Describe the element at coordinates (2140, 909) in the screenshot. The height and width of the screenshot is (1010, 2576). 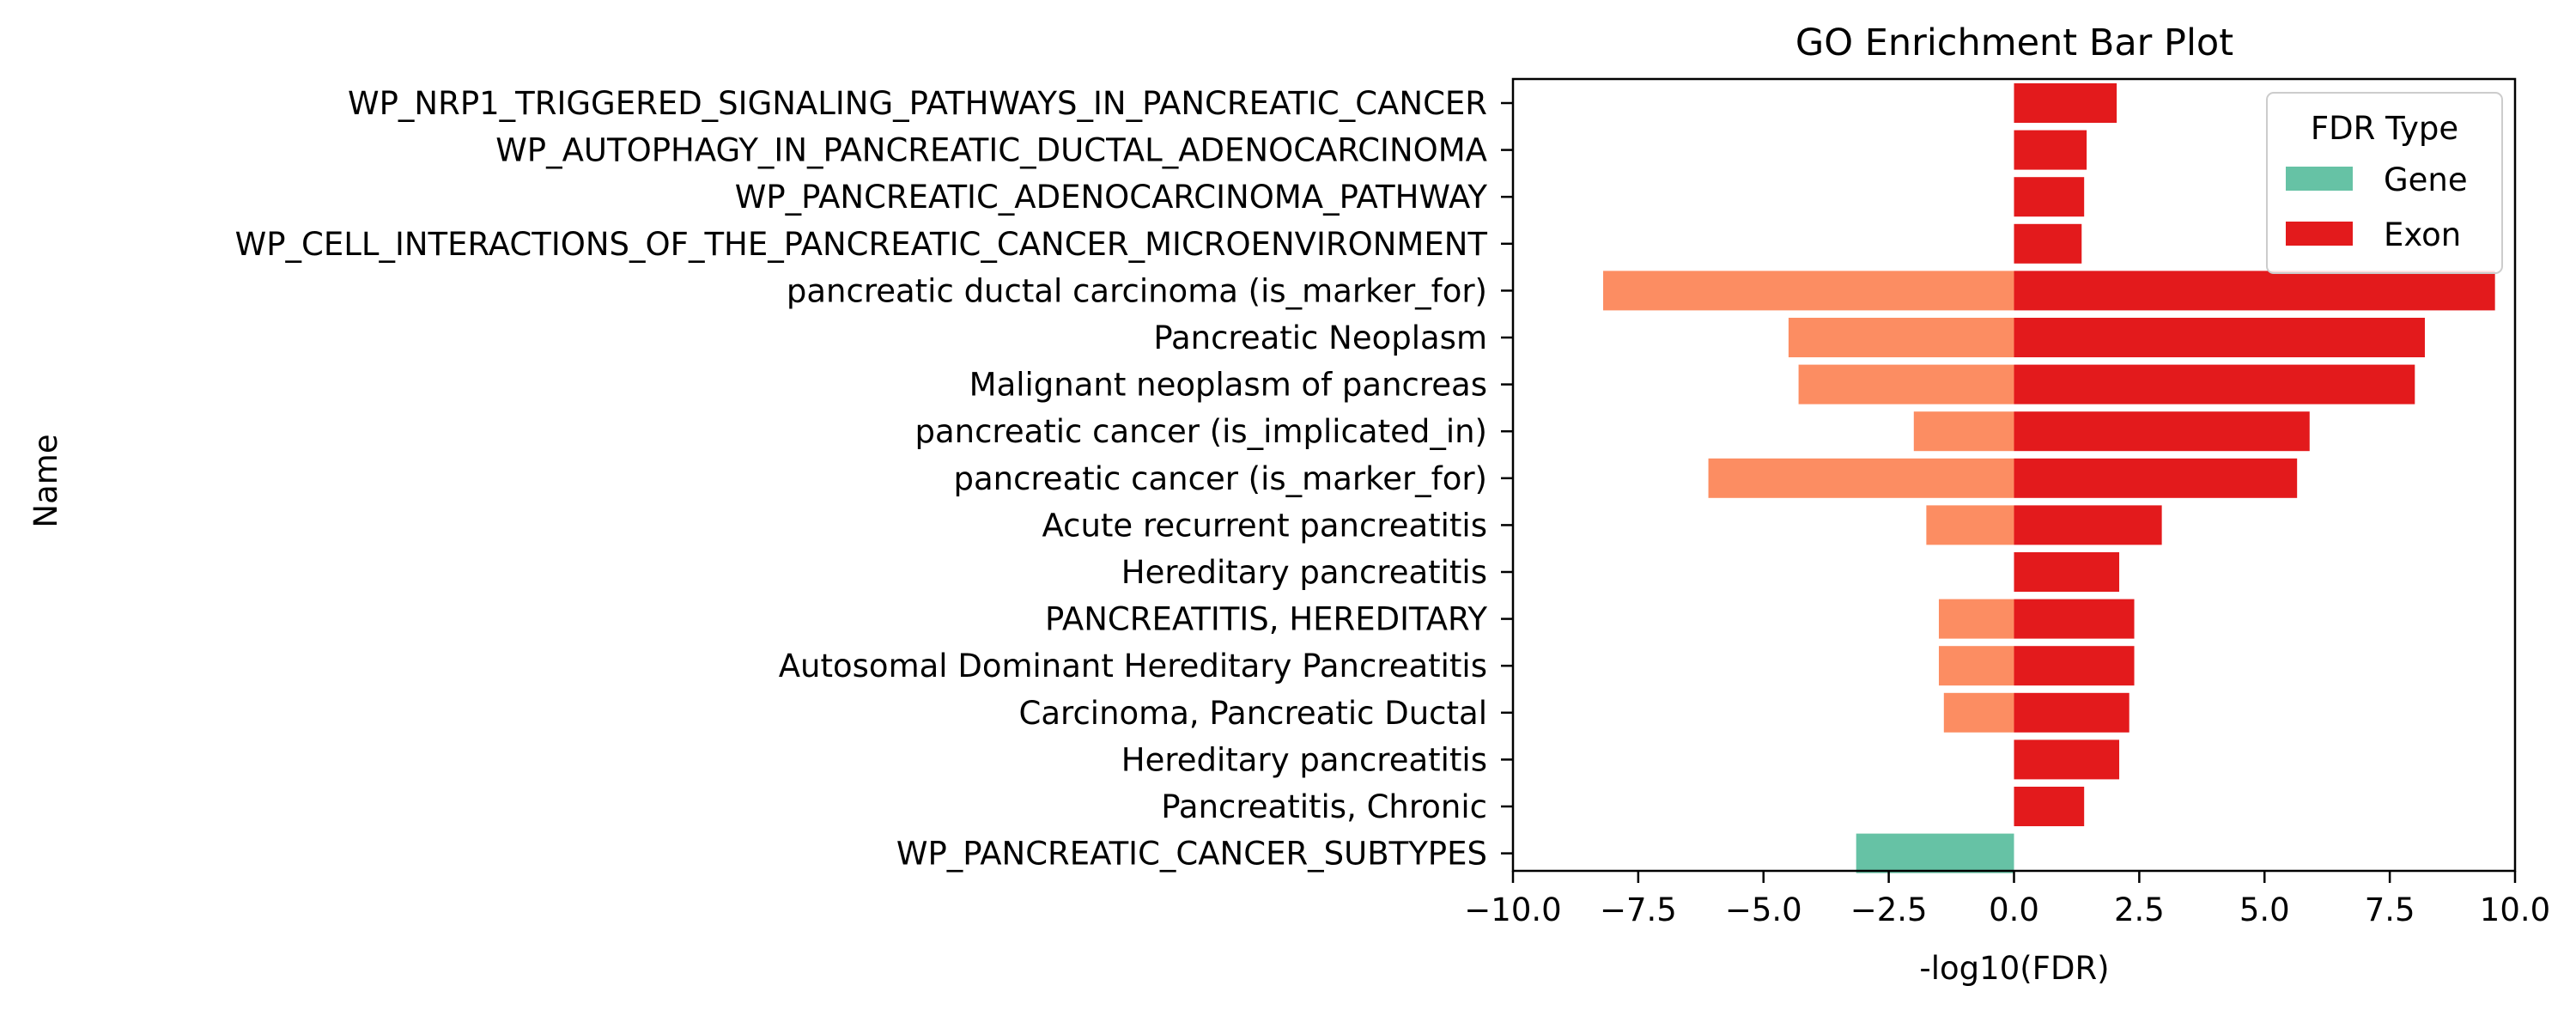
I see `x-tick-label: 2.5` at that location.